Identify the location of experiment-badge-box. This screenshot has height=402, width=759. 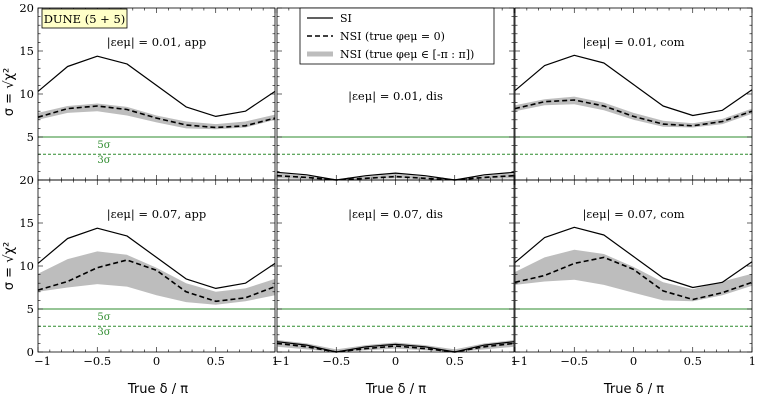
(84, 18).